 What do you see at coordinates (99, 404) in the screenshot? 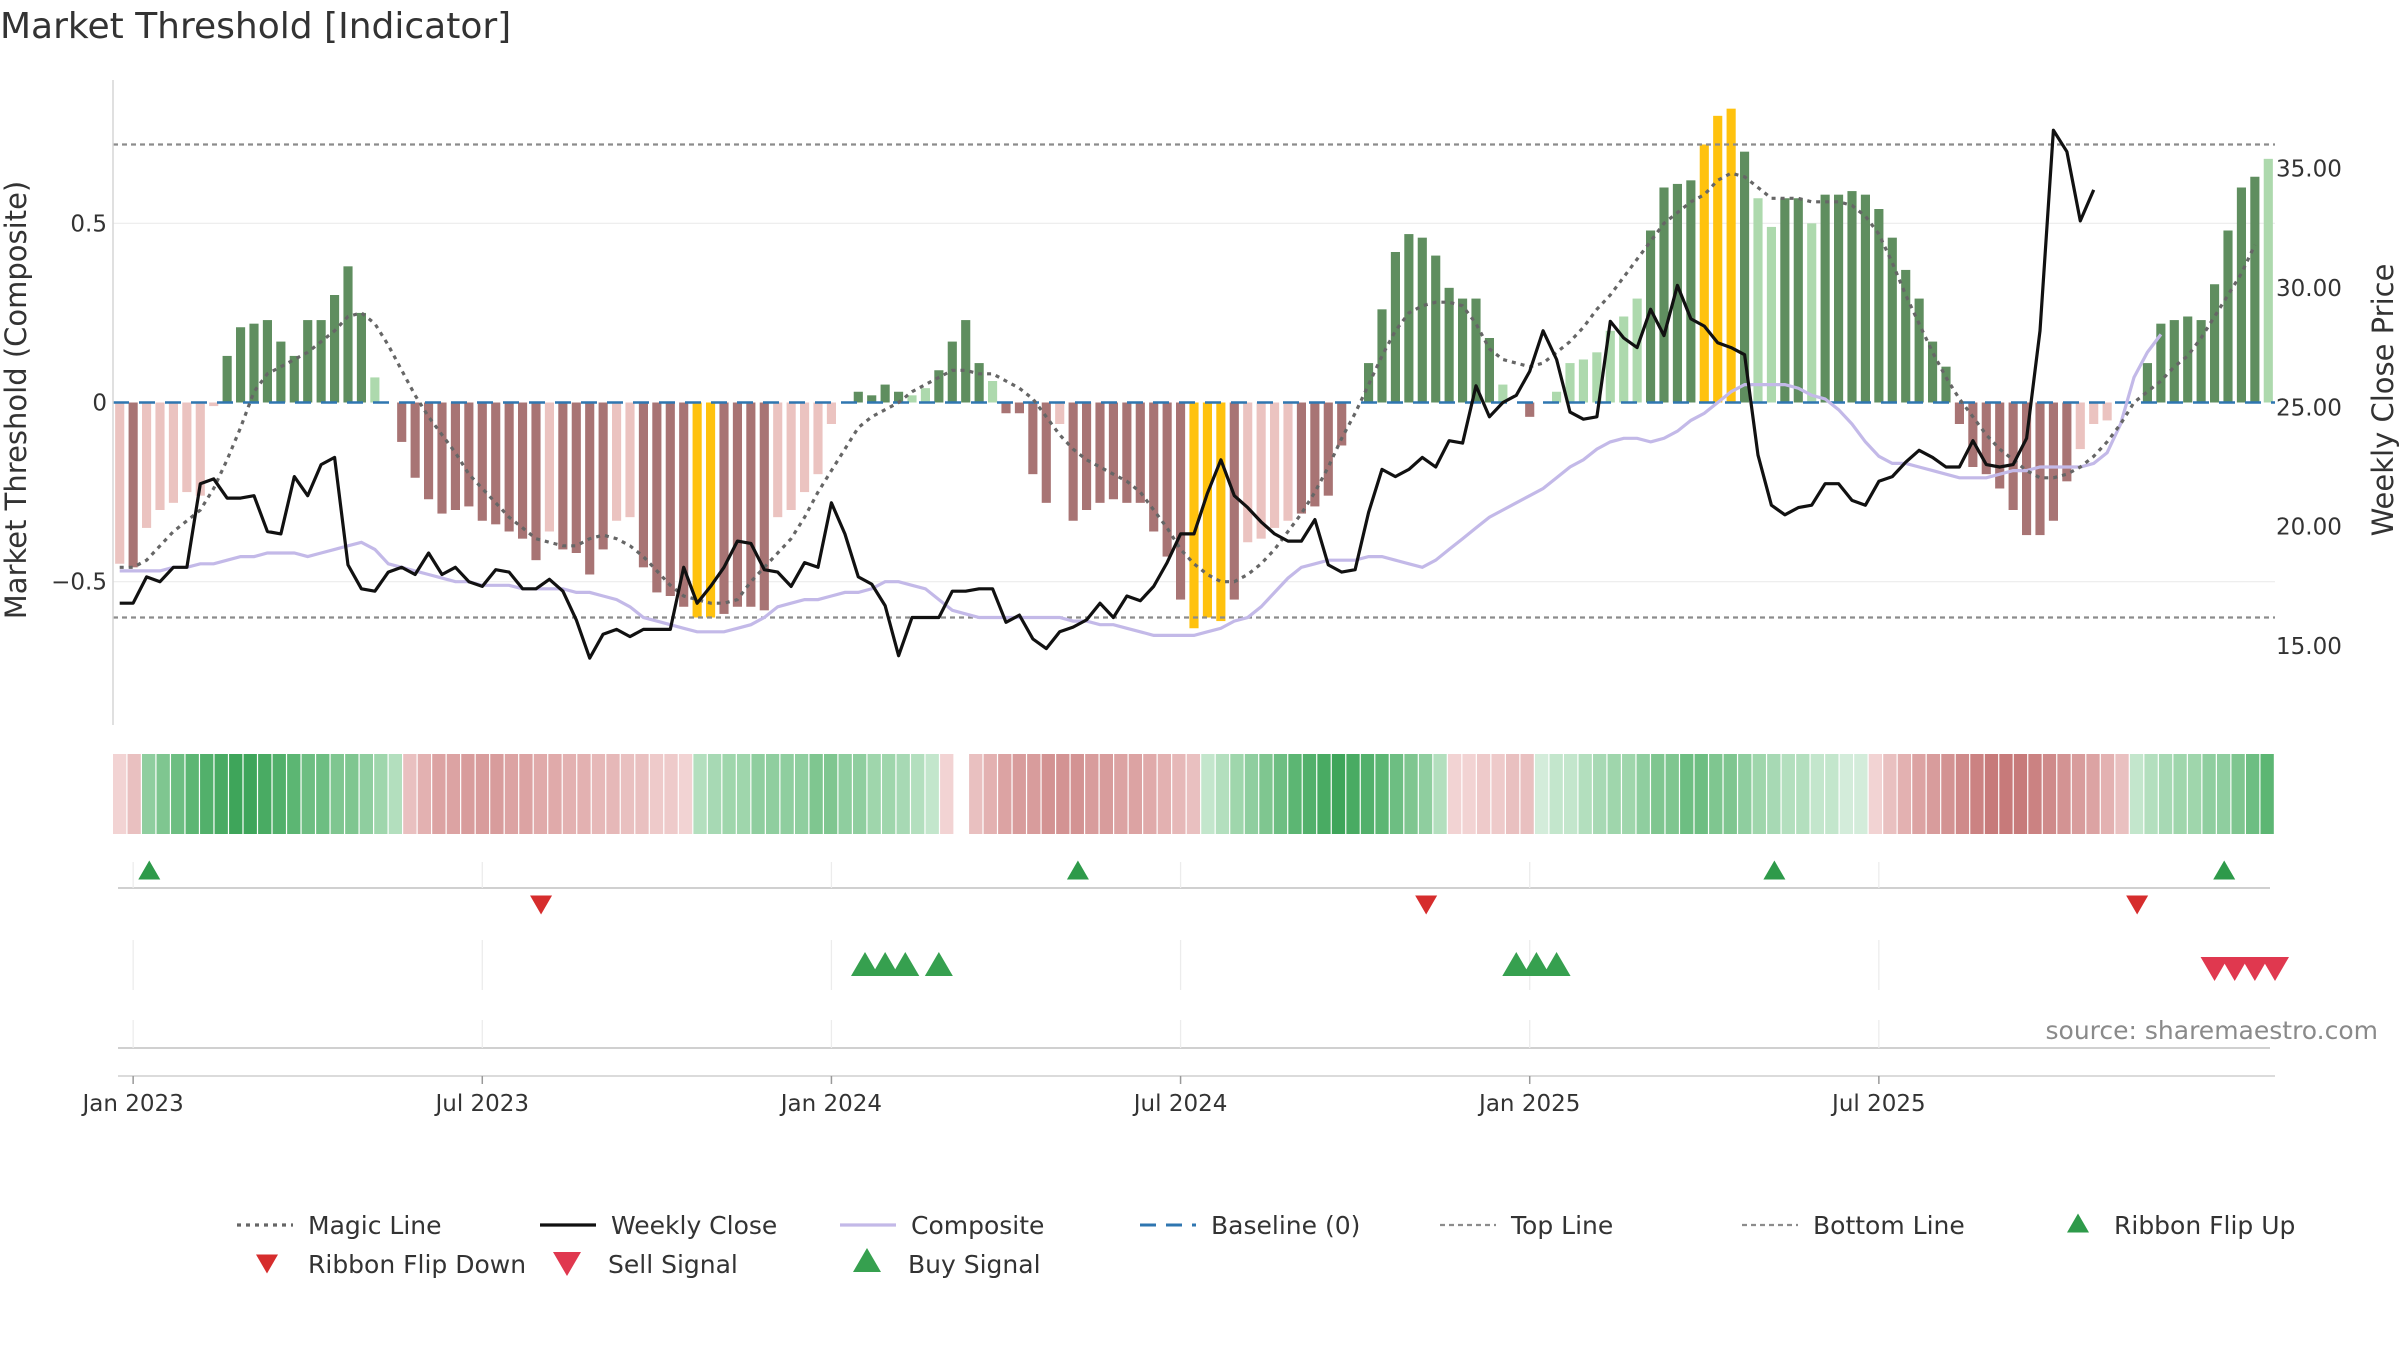
I see `y-left-tick-label: 0` at bounding box center [99, 404].